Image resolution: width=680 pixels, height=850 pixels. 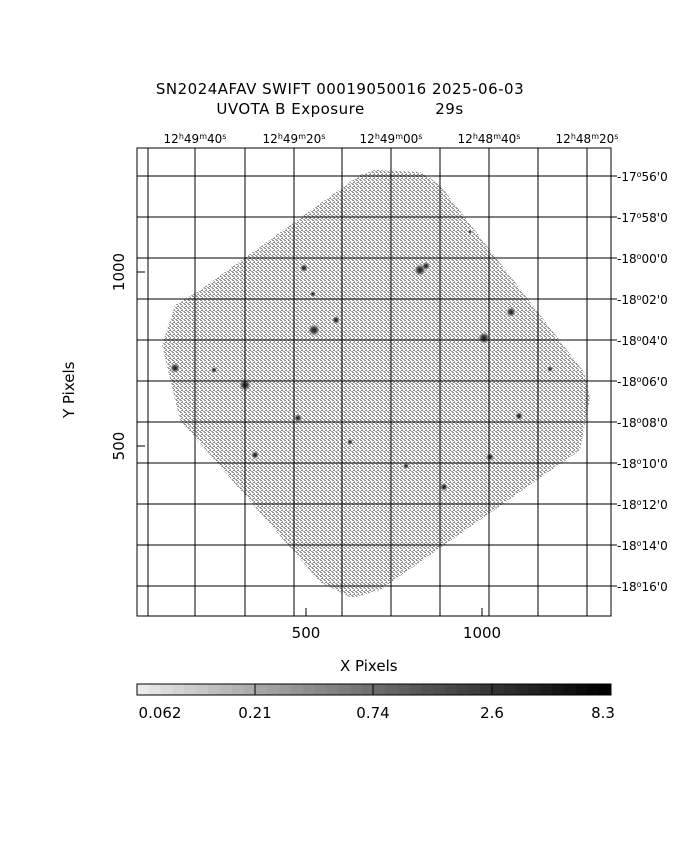 I want to click on ra-tick-label: 12h49m00s, so click(x=391, y=139).